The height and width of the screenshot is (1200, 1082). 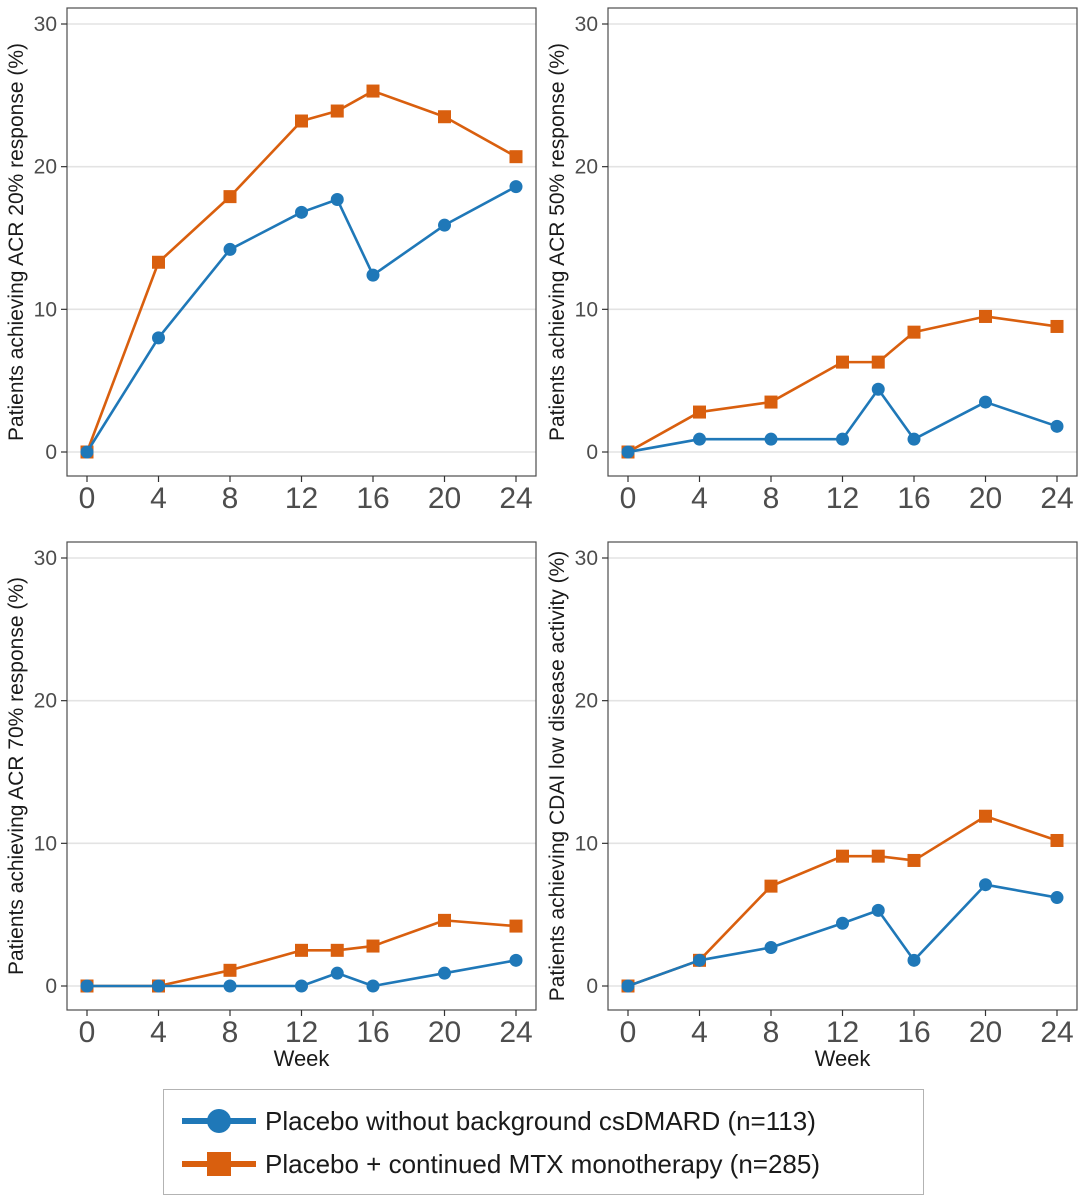 I want to click on y-axis-title: Patients achieving ACR 50% response (%), so click(x=557, y=242).